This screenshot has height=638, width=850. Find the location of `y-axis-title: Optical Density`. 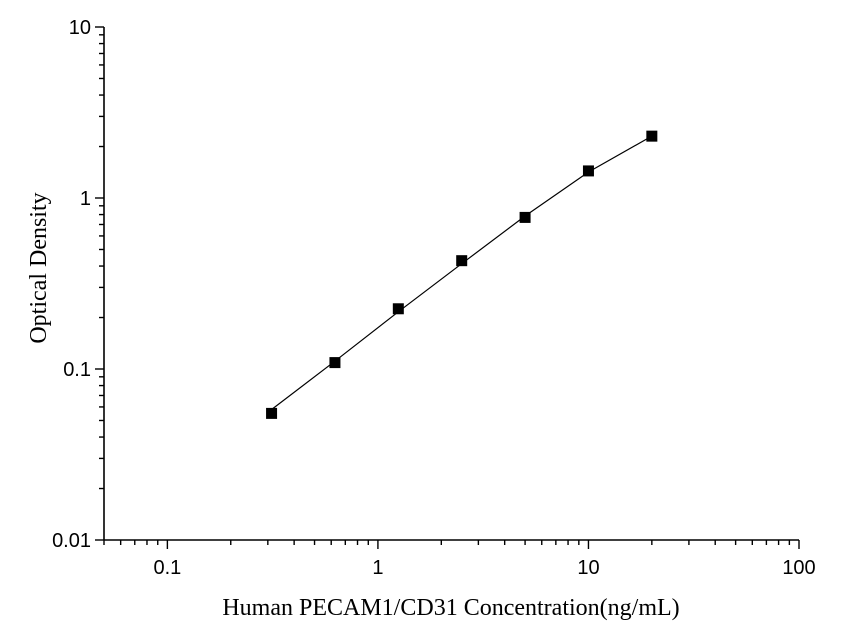

y-axis-title: Optical Density is located at coordinates (39, 267).